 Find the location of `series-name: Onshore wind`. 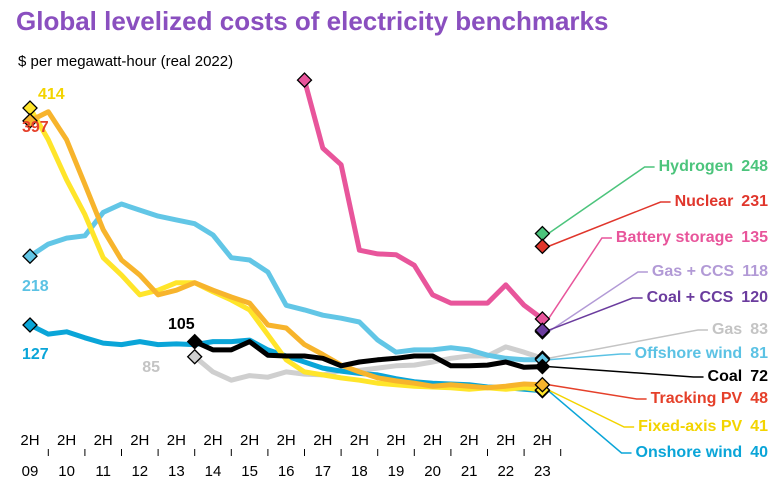

series-name: Onshore wind is located at coordinates (689, 452).